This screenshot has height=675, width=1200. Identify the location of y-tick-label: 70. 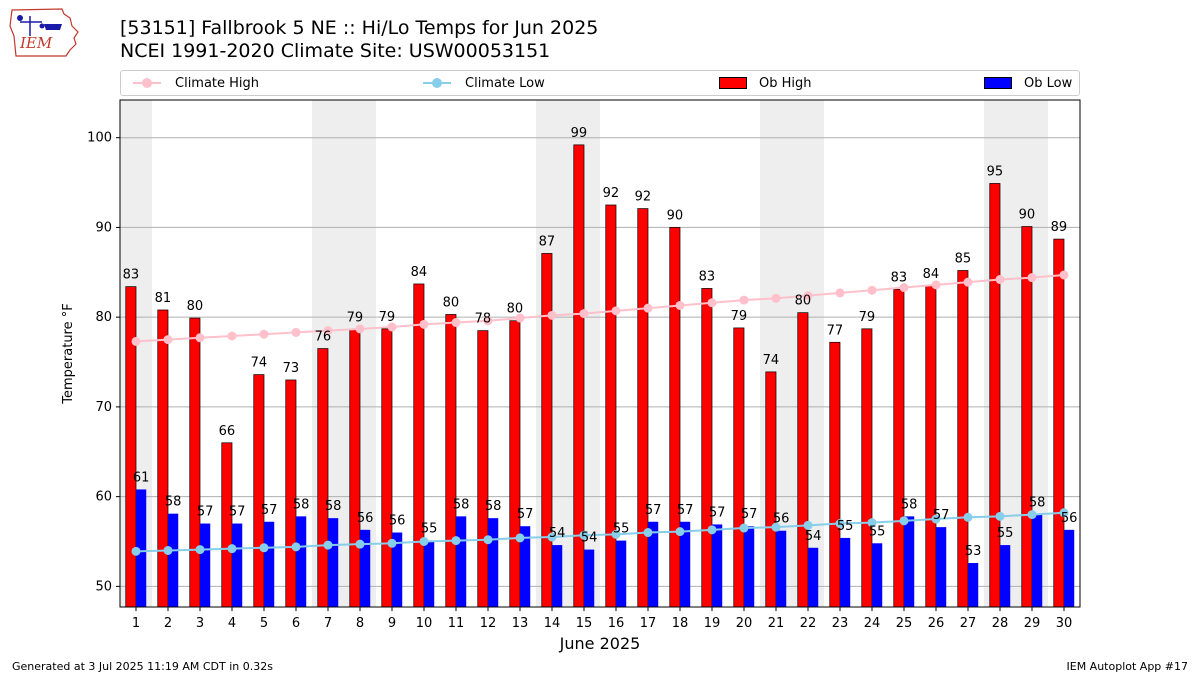
(103, 407).